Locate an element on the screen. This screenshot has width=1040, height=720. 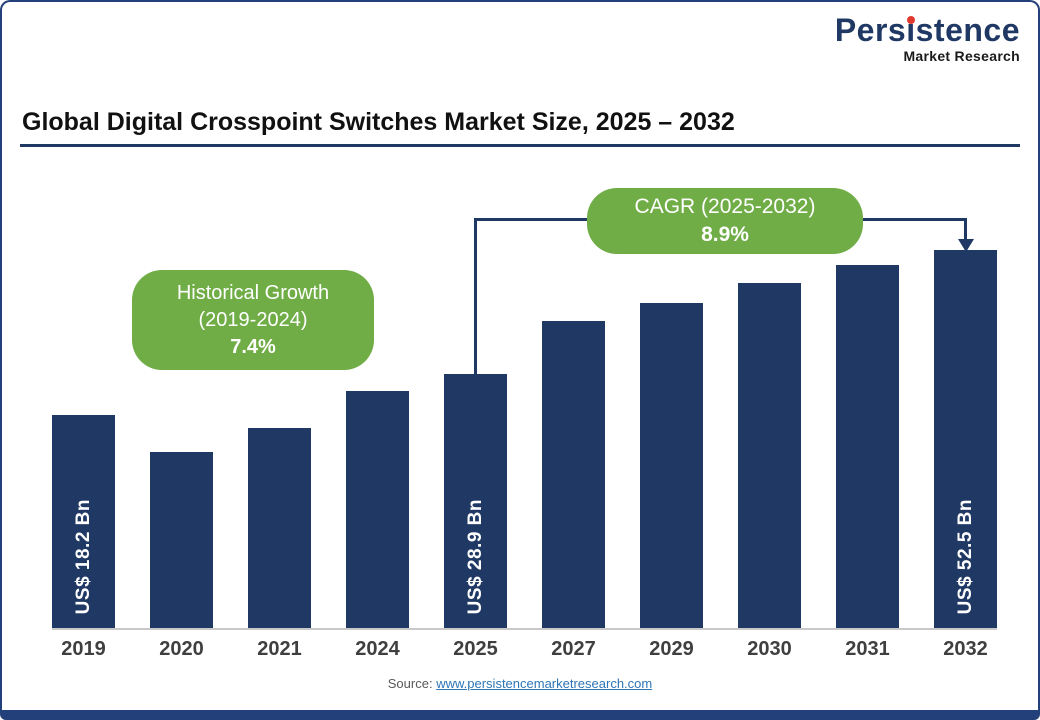
historical-growth-line1: Historical Growth is located at coordinates (253, 292).